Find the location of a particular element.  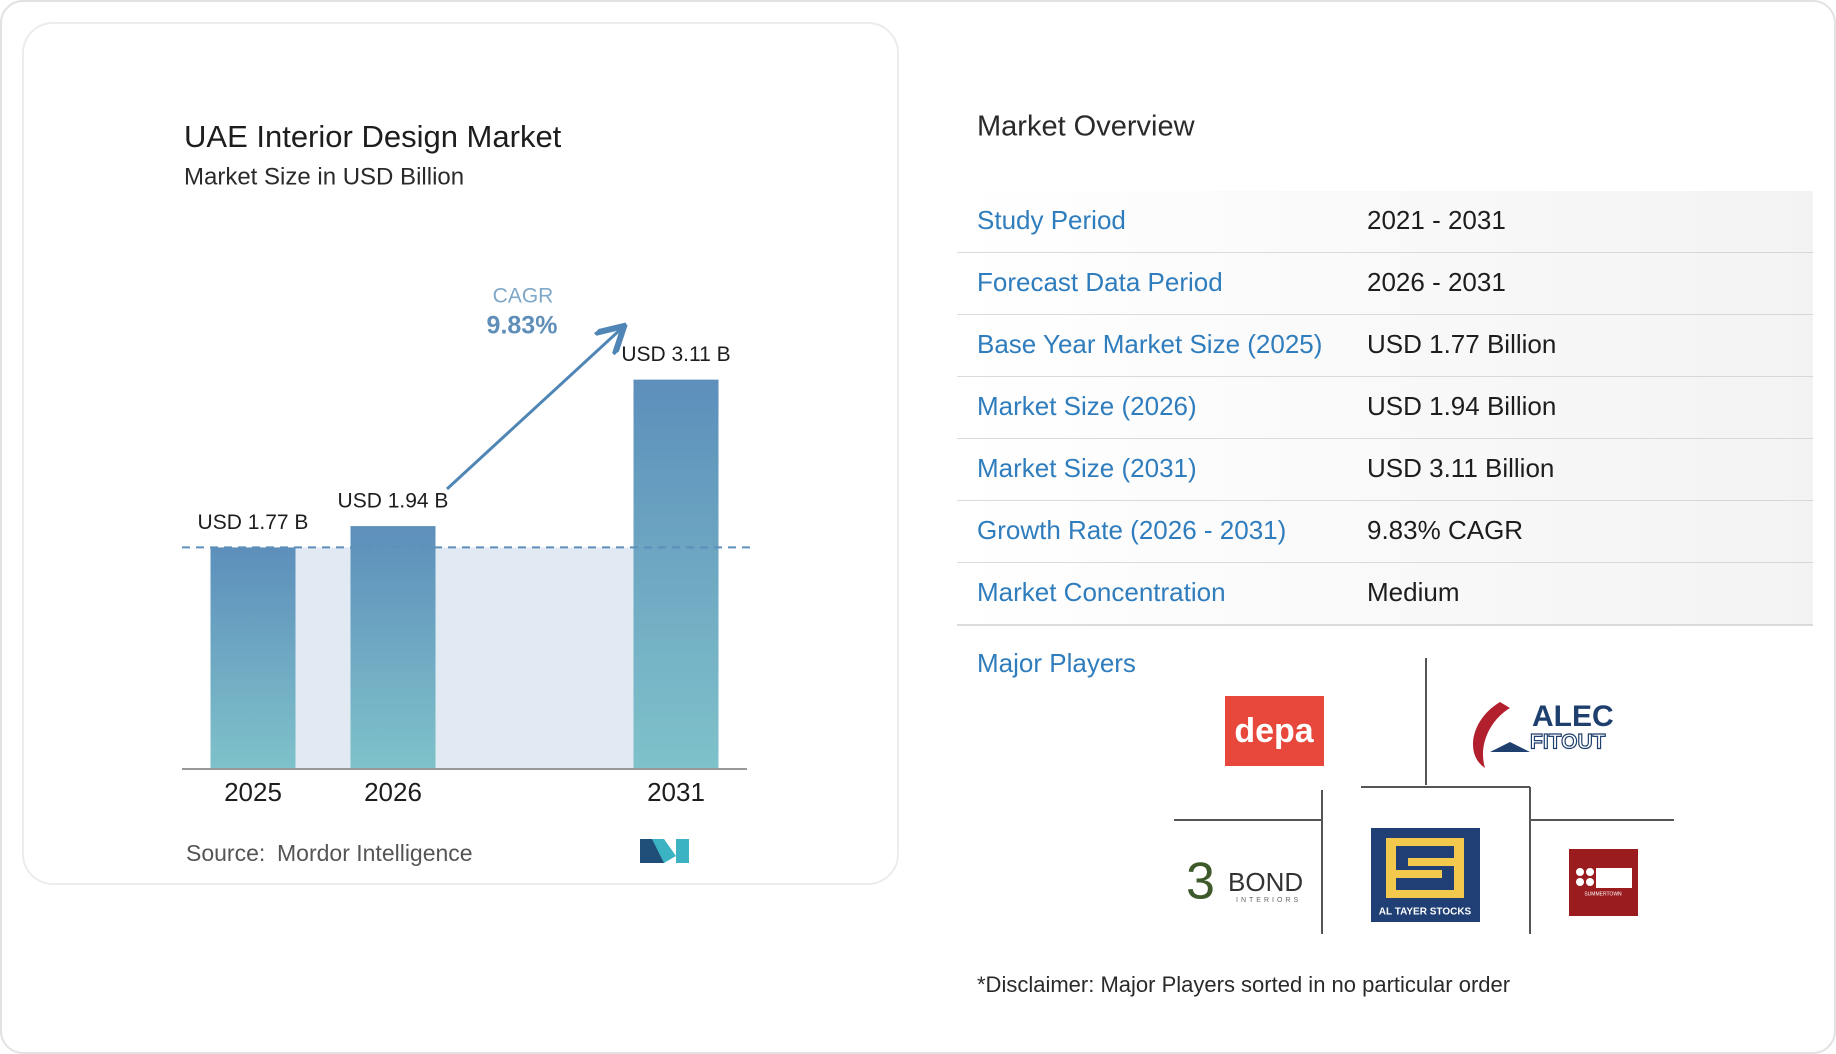

row-label: Study Period is located at coordinates (1051, 220).